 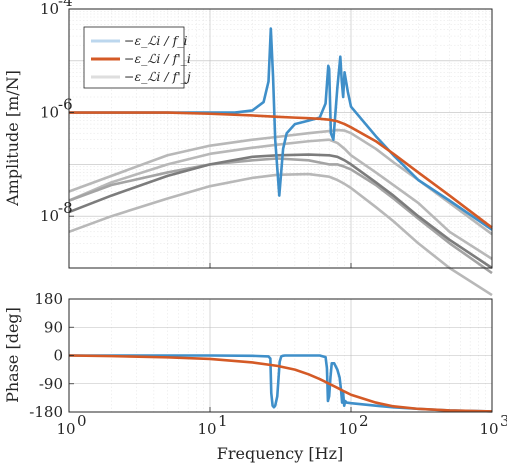 I want to click on x-tick-exponent: 1, so click(x=223, y=421).